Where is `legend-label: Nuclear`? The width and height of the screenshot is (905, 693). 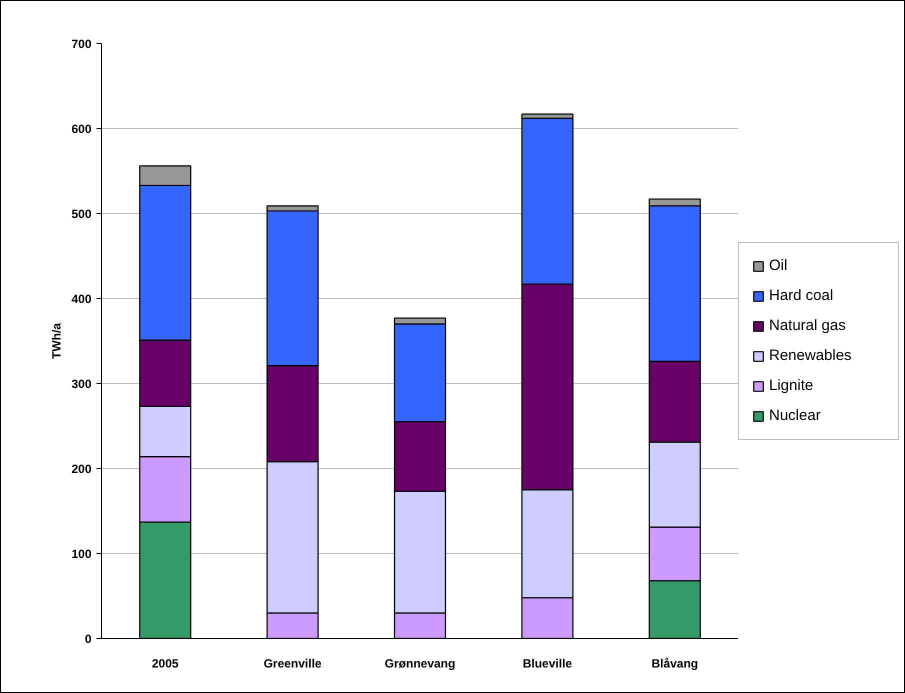 legend-label: Nuclear is located at coordinates (795, 416).